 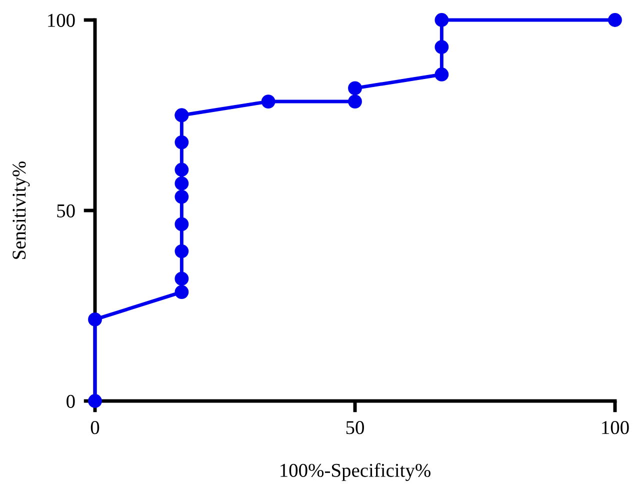 What do you see at coordinates (21, 210) in the screenshot?
I see `y-axis-title: Sensitivity%` at bounding box center [21, 210].